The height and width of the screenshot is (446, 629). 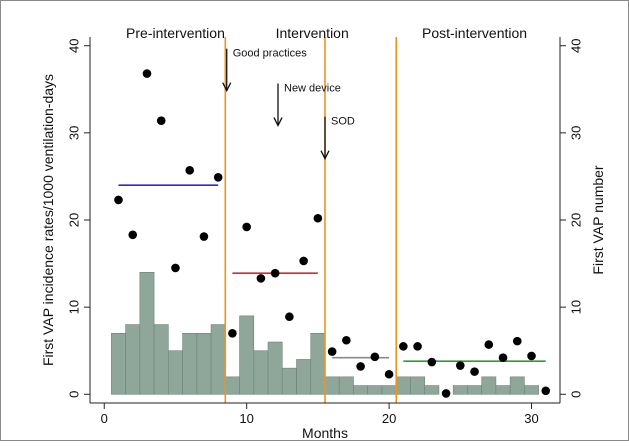 I want to click on annotation-sod-arrow-head, so click(x=325, y=155).